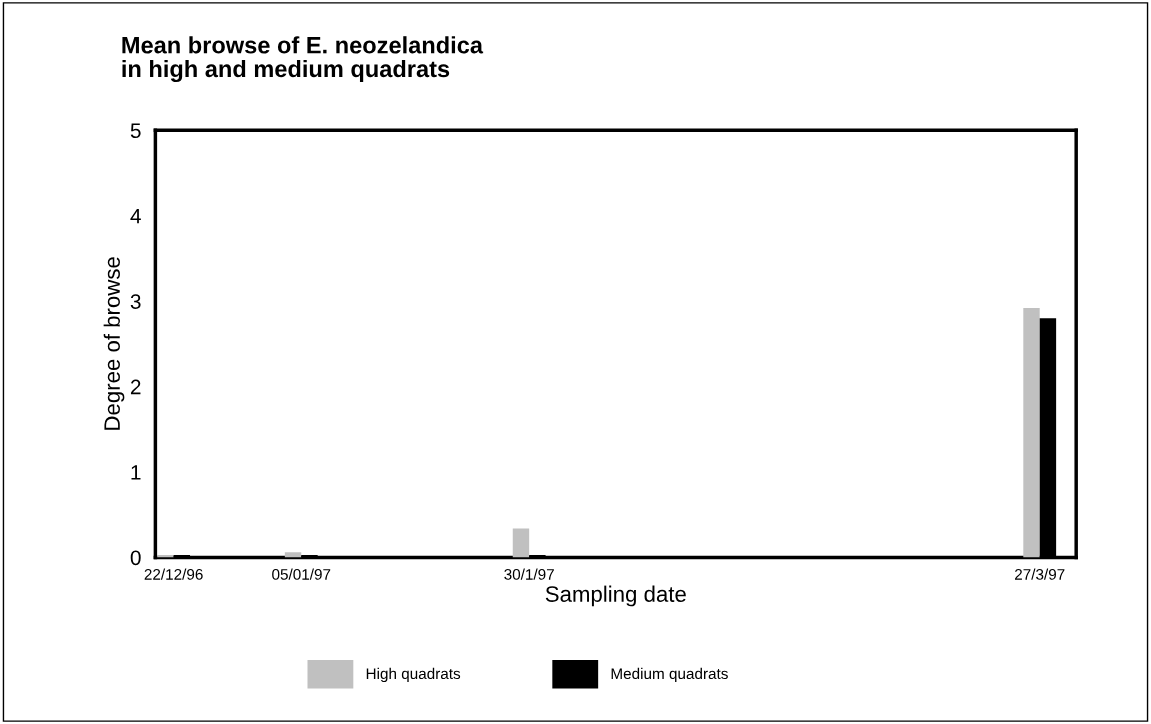 The image size is (1151, 724). What do you see at coordinates (135, 216) in the screenshot?
I see `y-tick-label: 4` at bounding box center [135, 216].